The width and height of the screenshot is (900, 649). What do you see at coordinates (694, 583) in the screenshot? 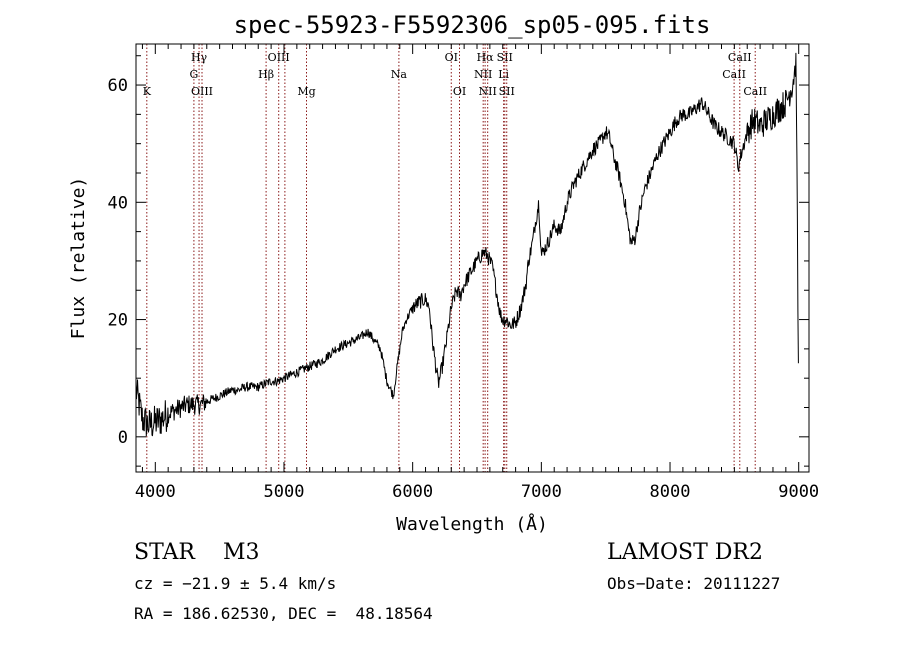
I see `observation-date: Obs−Date: 20111227` at bounding box center [694, 583].